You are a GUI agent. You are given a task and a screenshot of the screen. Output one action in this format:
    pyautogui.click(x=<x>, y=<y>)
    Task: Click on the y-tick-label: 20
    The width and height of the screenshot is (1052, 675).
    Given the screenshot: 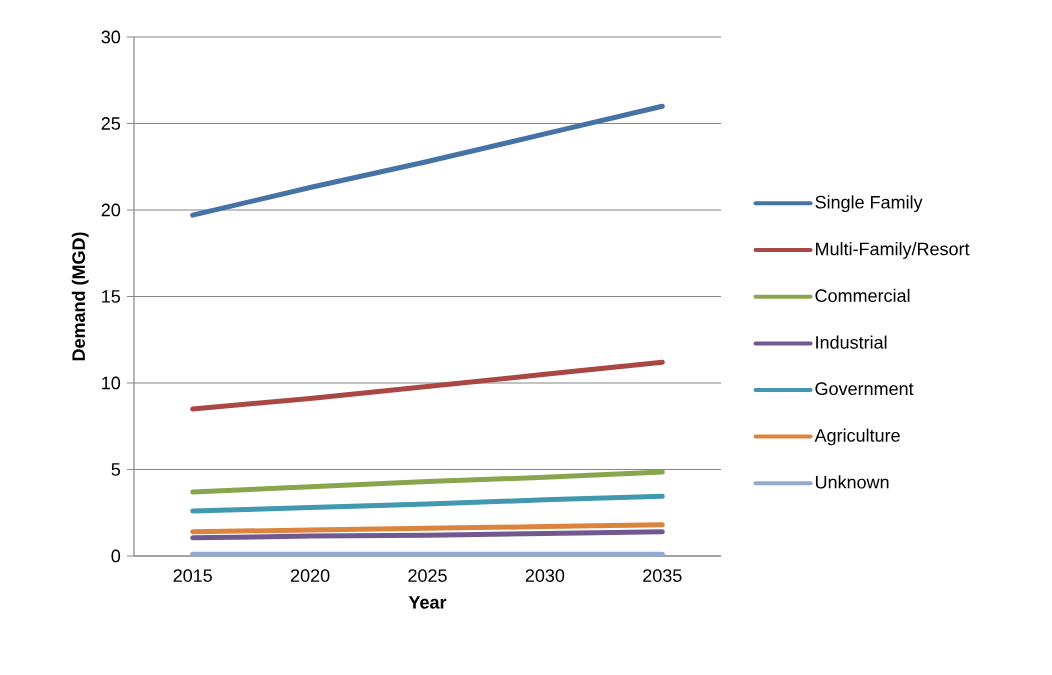 What is the action you would take?
    pyautogui.click(x=111, y=210)
    